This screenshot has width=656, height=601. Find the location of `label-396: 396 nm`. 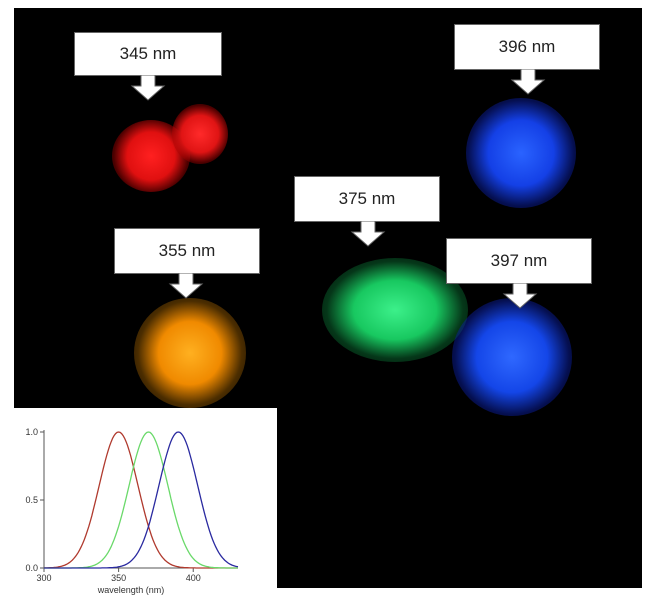

label-396: 396 nm is located at coordinates (527, 47).